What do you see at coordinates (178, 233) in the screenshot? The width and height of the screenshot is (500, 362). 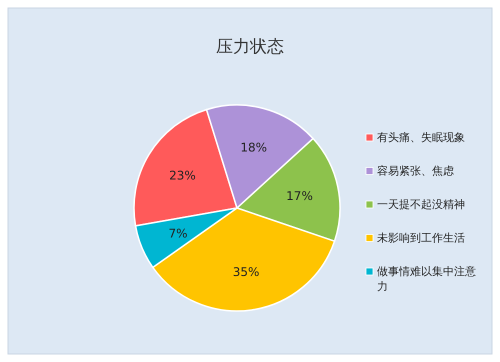 I see `data-label: 7%` at bounding box center [178, 233].